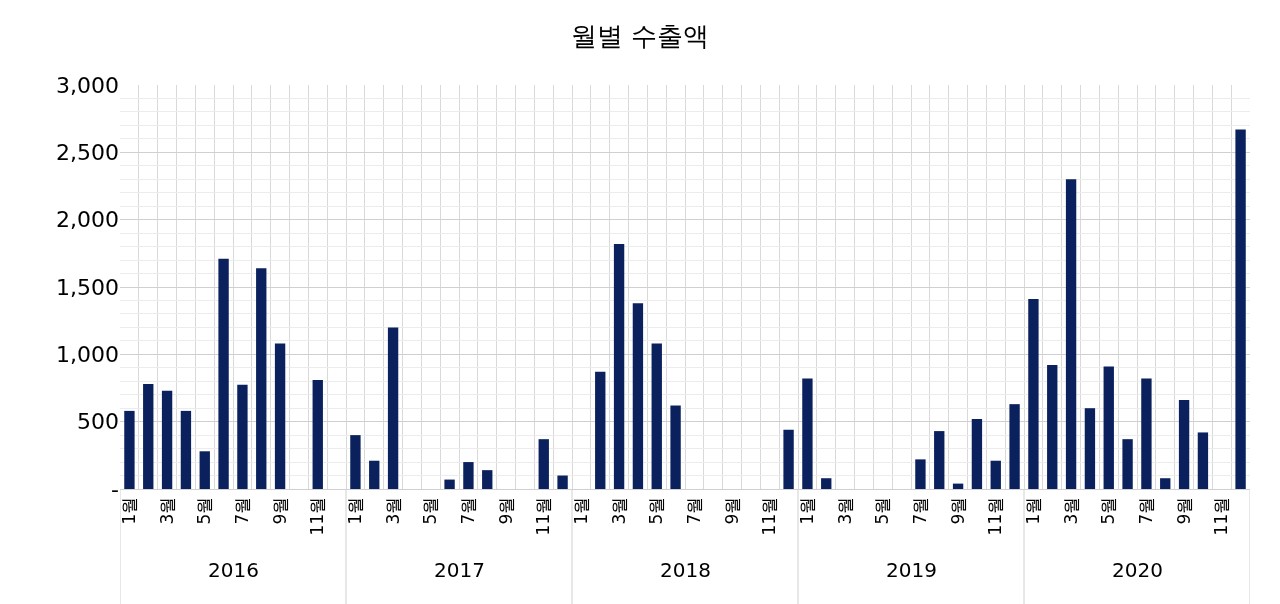 This screenshot has width=1280, height=604. What do you see at coordinates (685, 570) in the screenshot?
I see `text: 2018` at bounding box center [685, 570].